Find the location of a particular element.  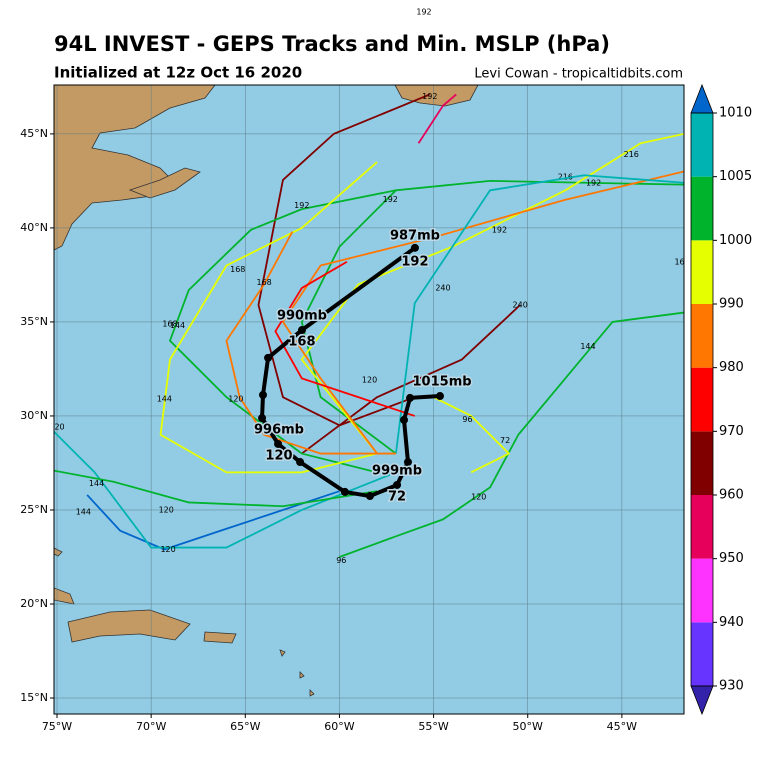

colorbar-label: 1000 is located at coordinates (735, 240).